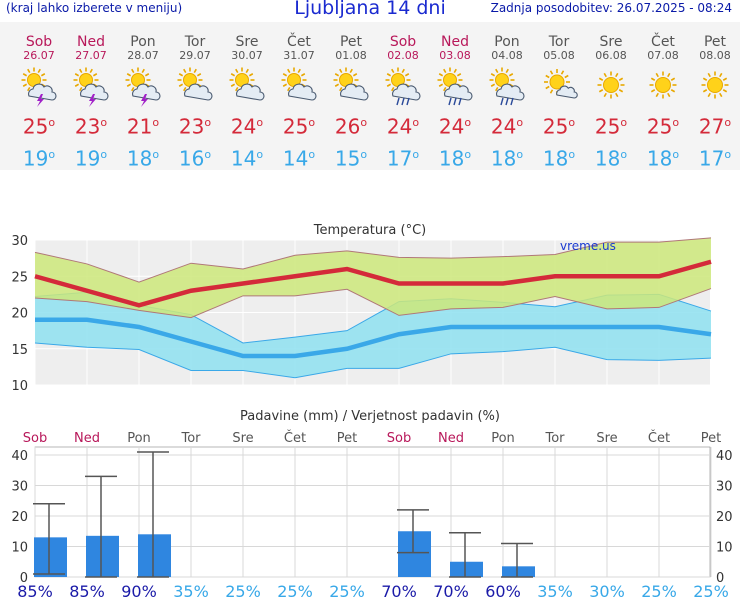 This screenshot has width=740, height=600. I want to click on day-date: 01.08, so click(351, 55).